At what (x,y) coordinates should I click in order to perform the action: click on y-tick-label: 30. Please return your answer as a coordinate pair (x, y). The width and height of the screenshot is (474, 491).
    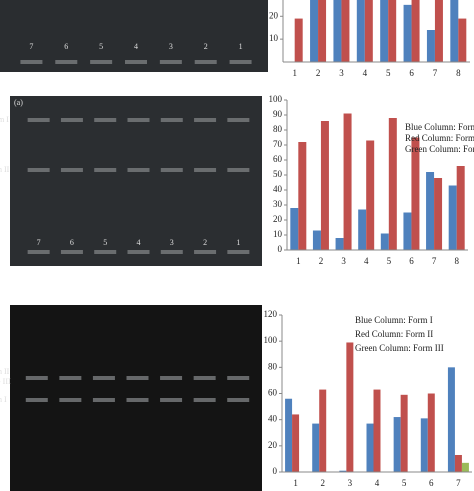
    Looking at the image, I should click on (278, 204).